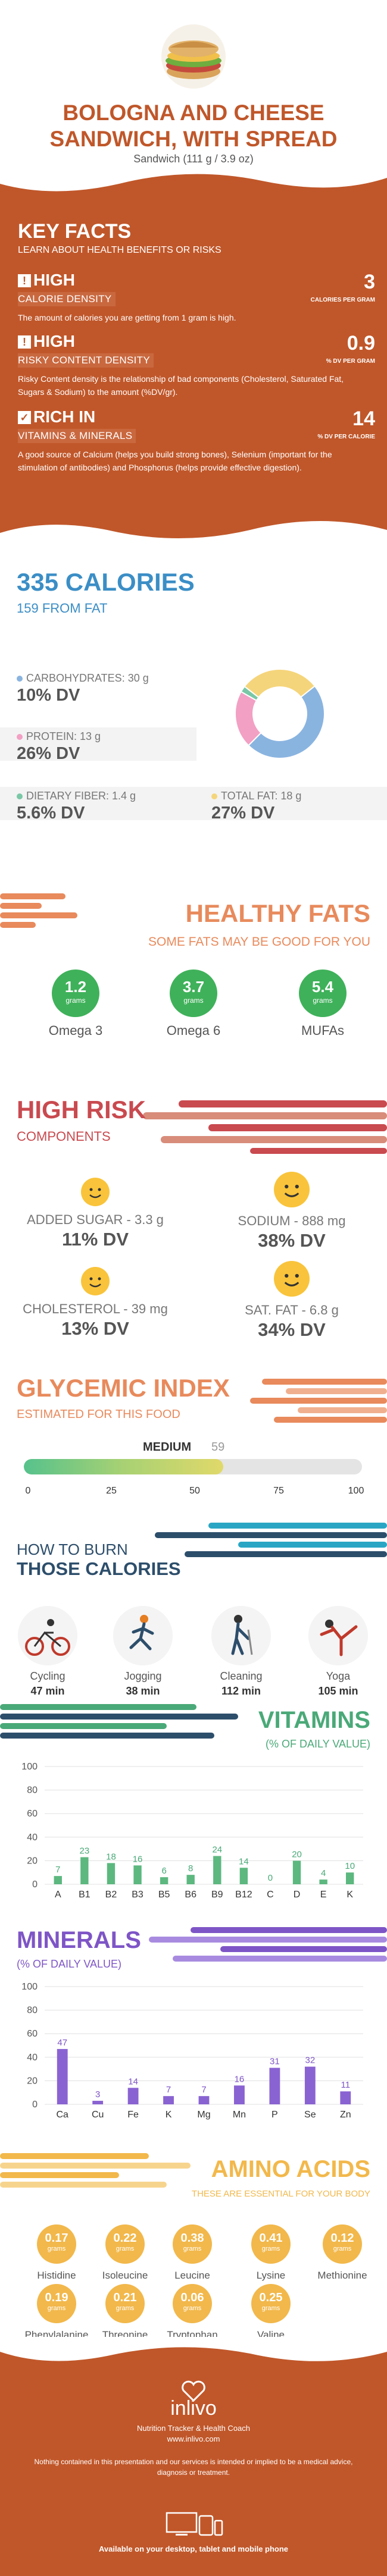 This screenshot has width=387, height=2576. What do you see at coordinates (270, 1878) in the screenshot?
I see `bar-value-label: 0` at bounding box center [270, 1878].